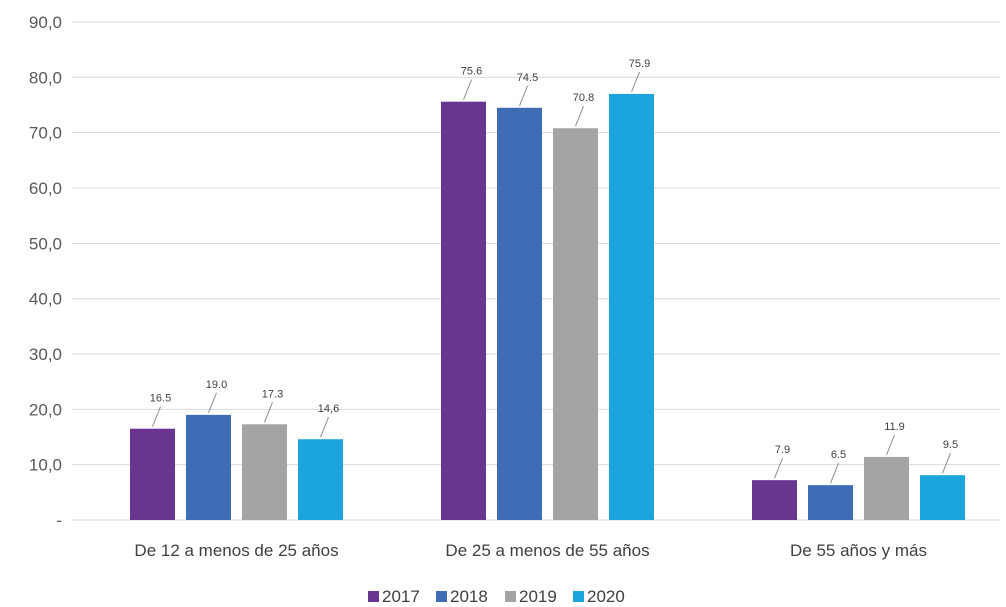 This screenshot has height=607, width=1006. What do you see at coordinates (401, 596) in the screenshot?
I see `legend-label: 2017` at bounding box center [401, 596].